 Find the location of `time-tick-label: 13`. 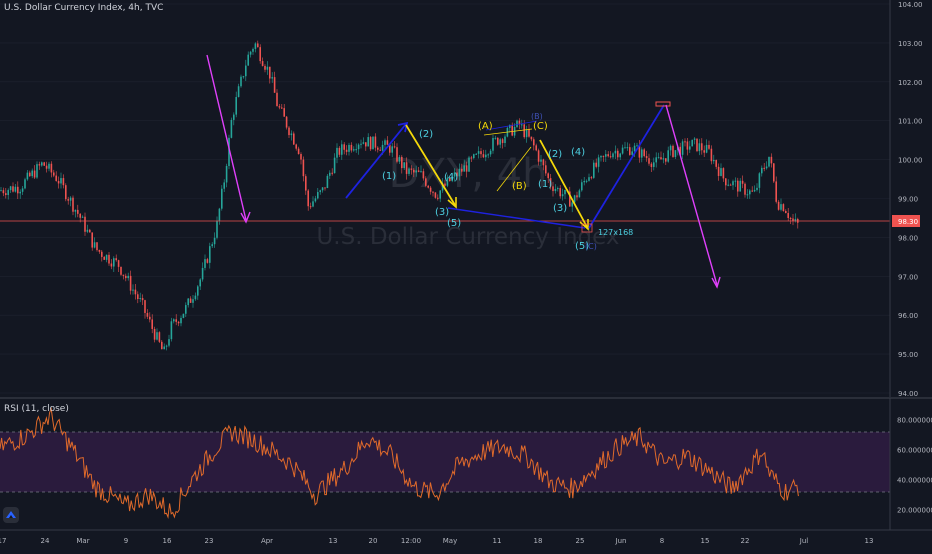

time-tick-label: 13 is located at coordinates (869, 541).